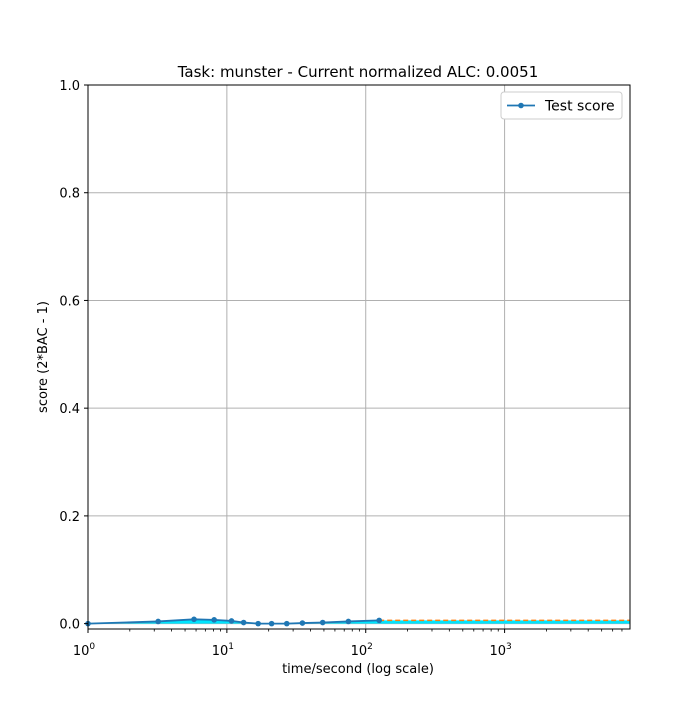 Image resolution: width=700 pixels, height=707 pixels. What do you see at coordinates (370, 647) in the screenshot?
I see `x-tick-exponent: 2` at bounding box center [370, 647].